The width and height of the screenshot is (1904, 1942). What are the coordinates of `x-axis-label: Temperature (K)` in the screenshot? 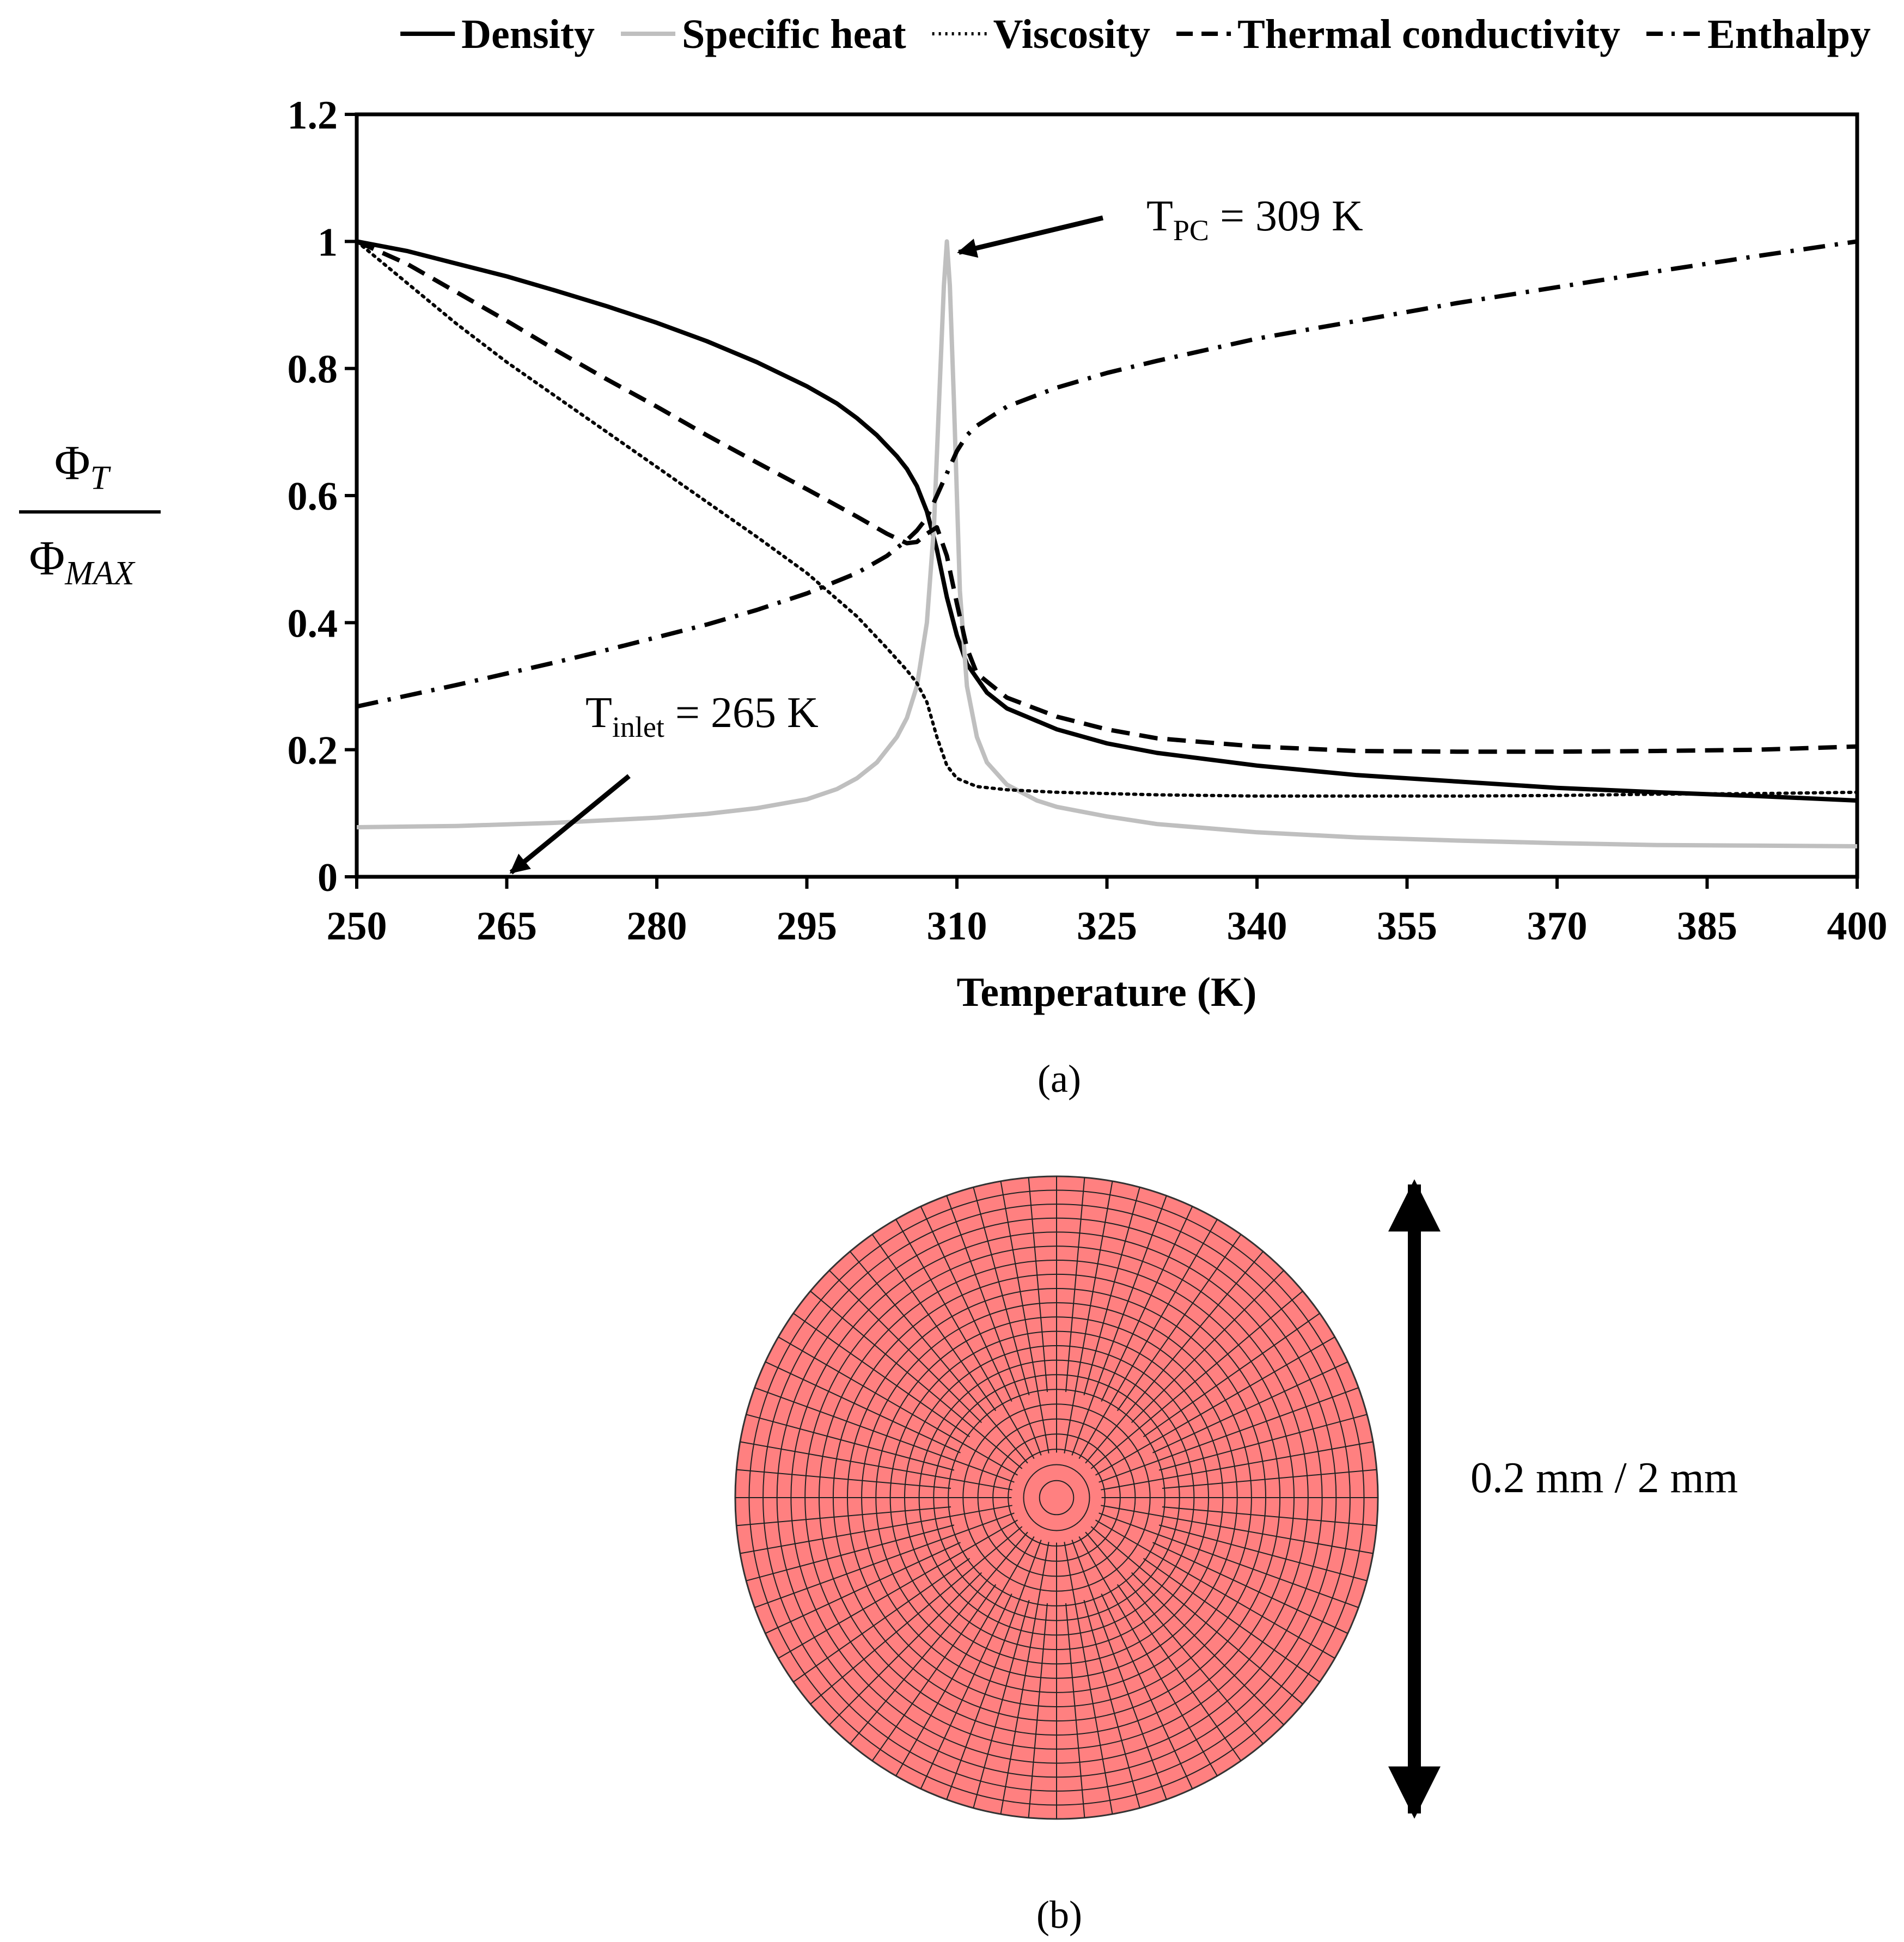 It's located at (1107, 992).